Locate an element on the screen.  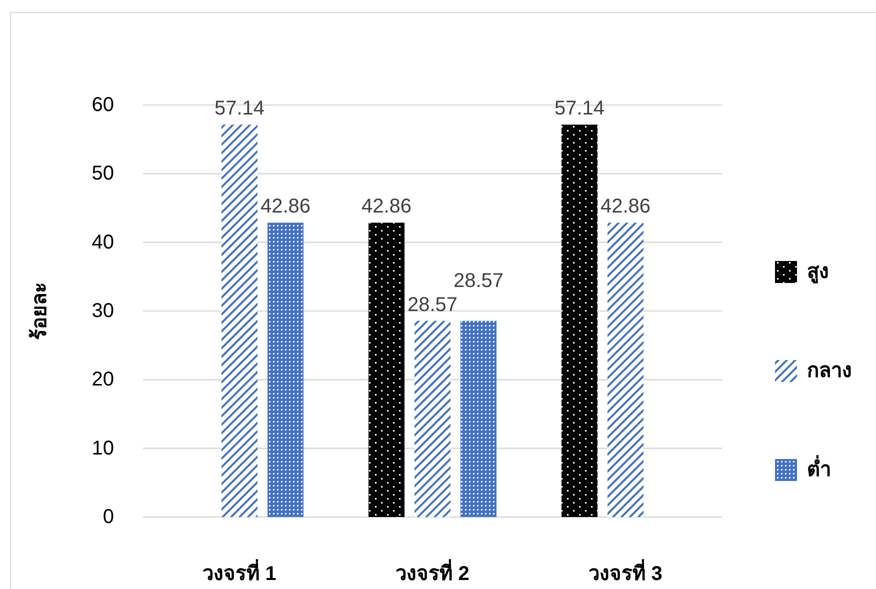
y-tick-label: 30 is located at coordinates (103, 311).